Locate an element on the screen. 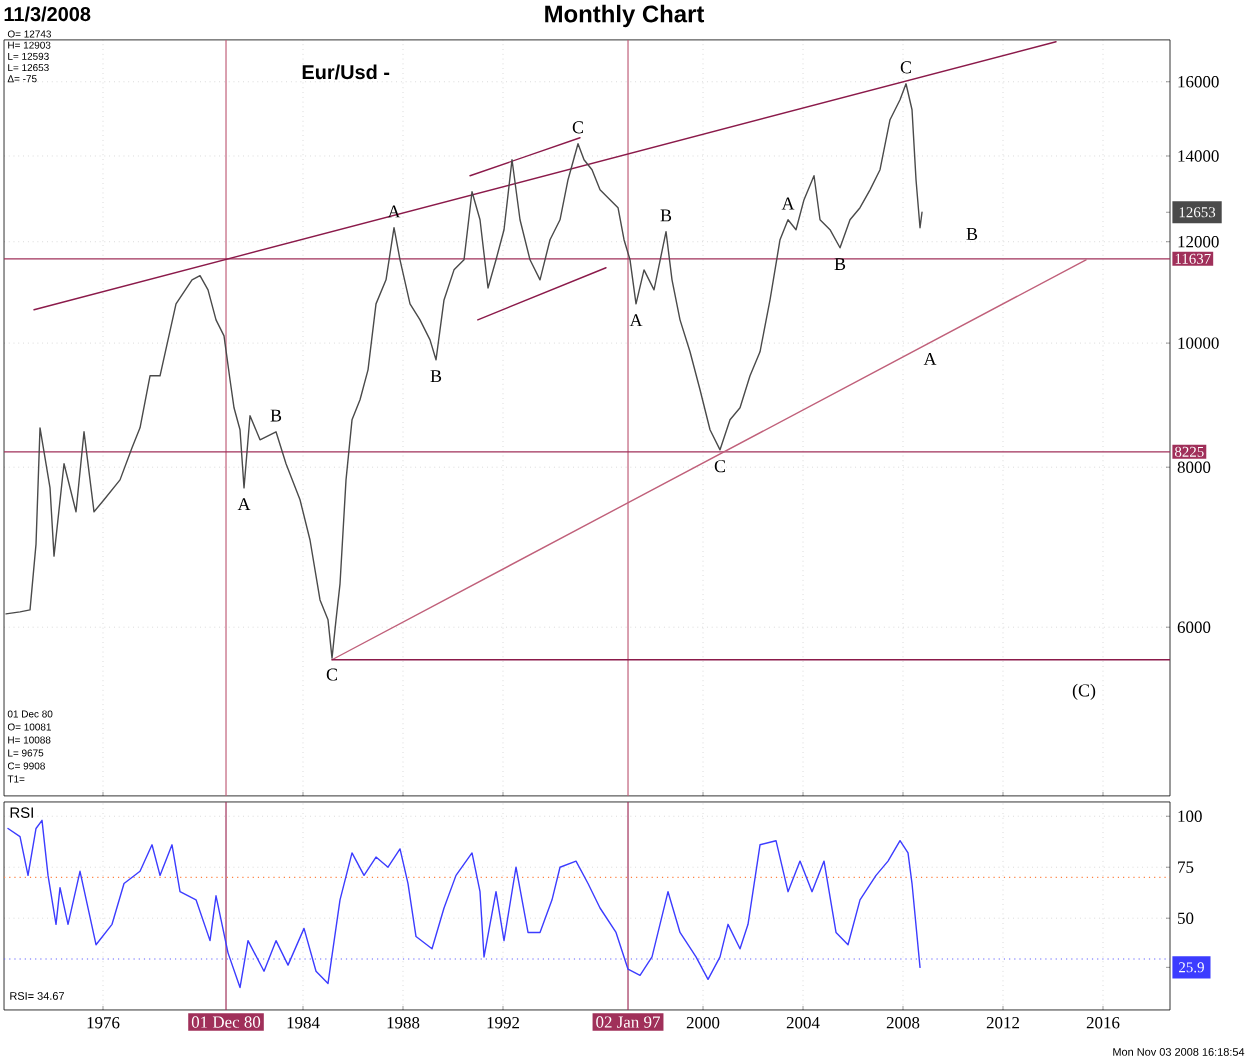 The width and height of the screenshot is (1250, 1062). ref-line-label: 02 Jan 97 is located at coordinates (628, 1022).